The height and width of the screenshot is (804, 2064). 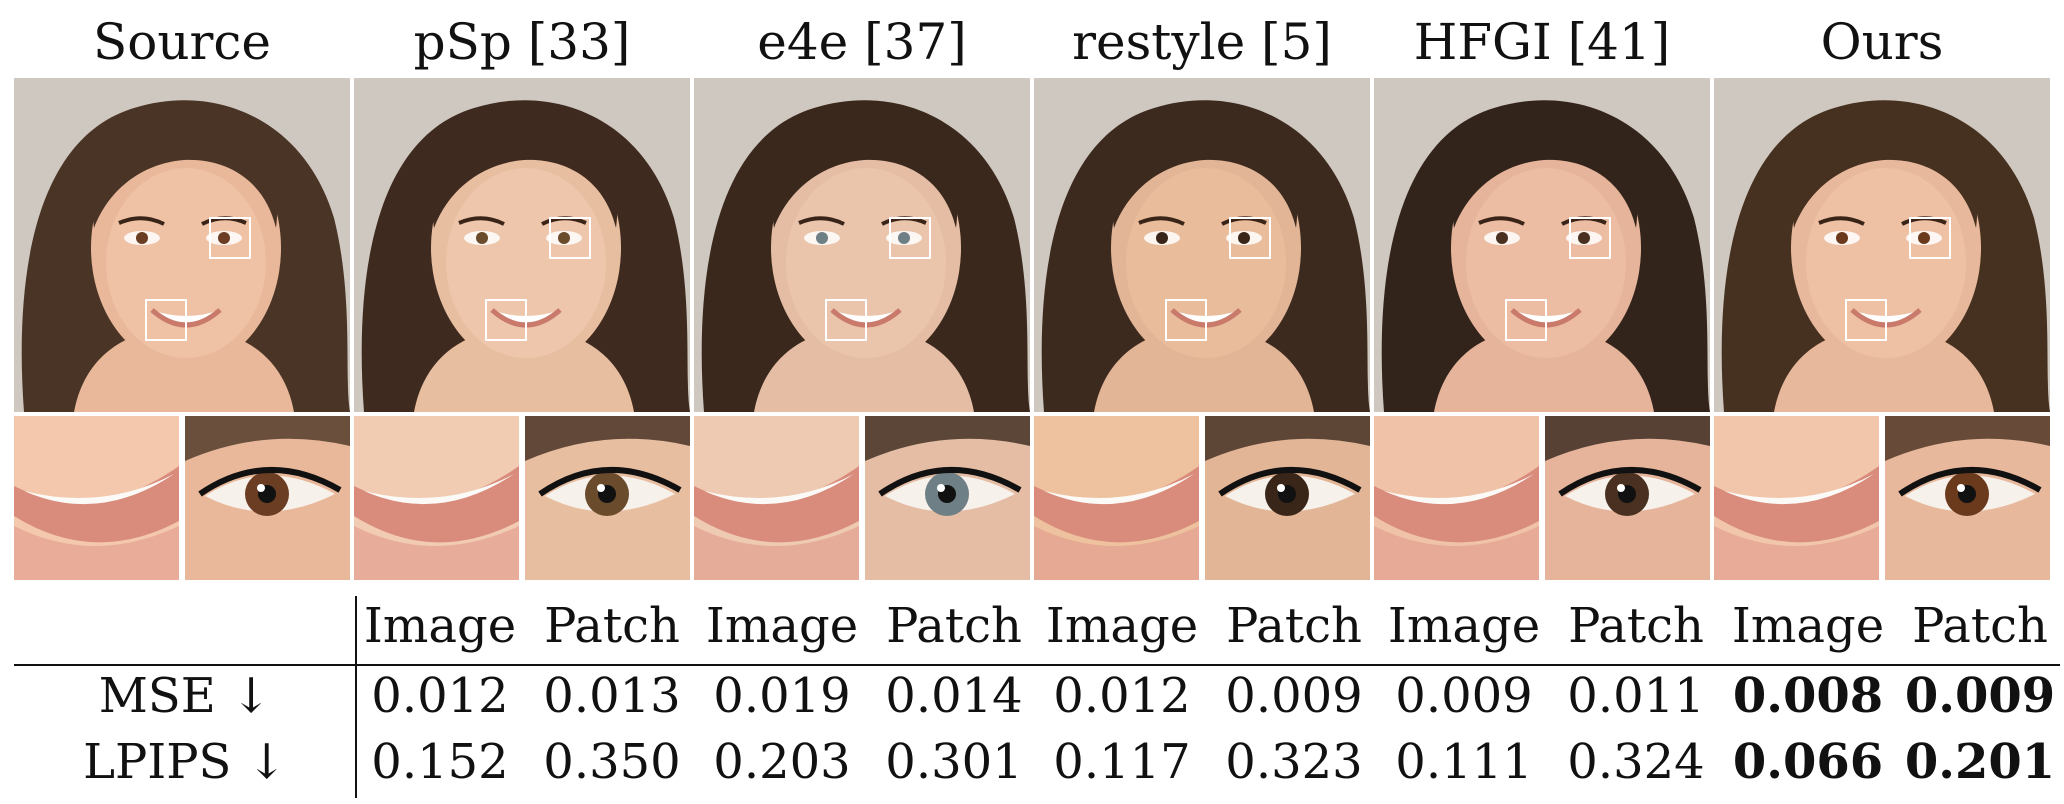 What do you see at coordinates (182, 42) in the screenshot?
I see `column-title: Source` at bounding box center [182, 42].